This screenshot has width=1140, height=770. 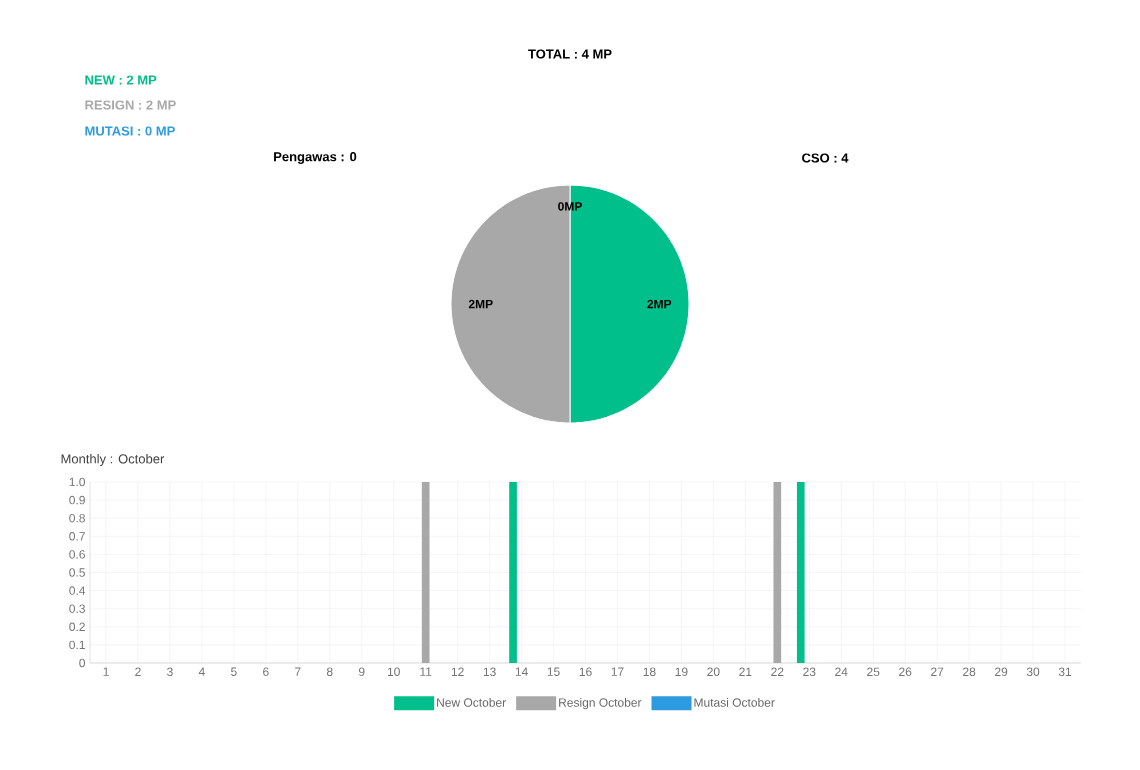 What do you see at coordinates (745, 671) in the screenshot?
I see `x-tick-label: 21` at bounding box center [745, 671].